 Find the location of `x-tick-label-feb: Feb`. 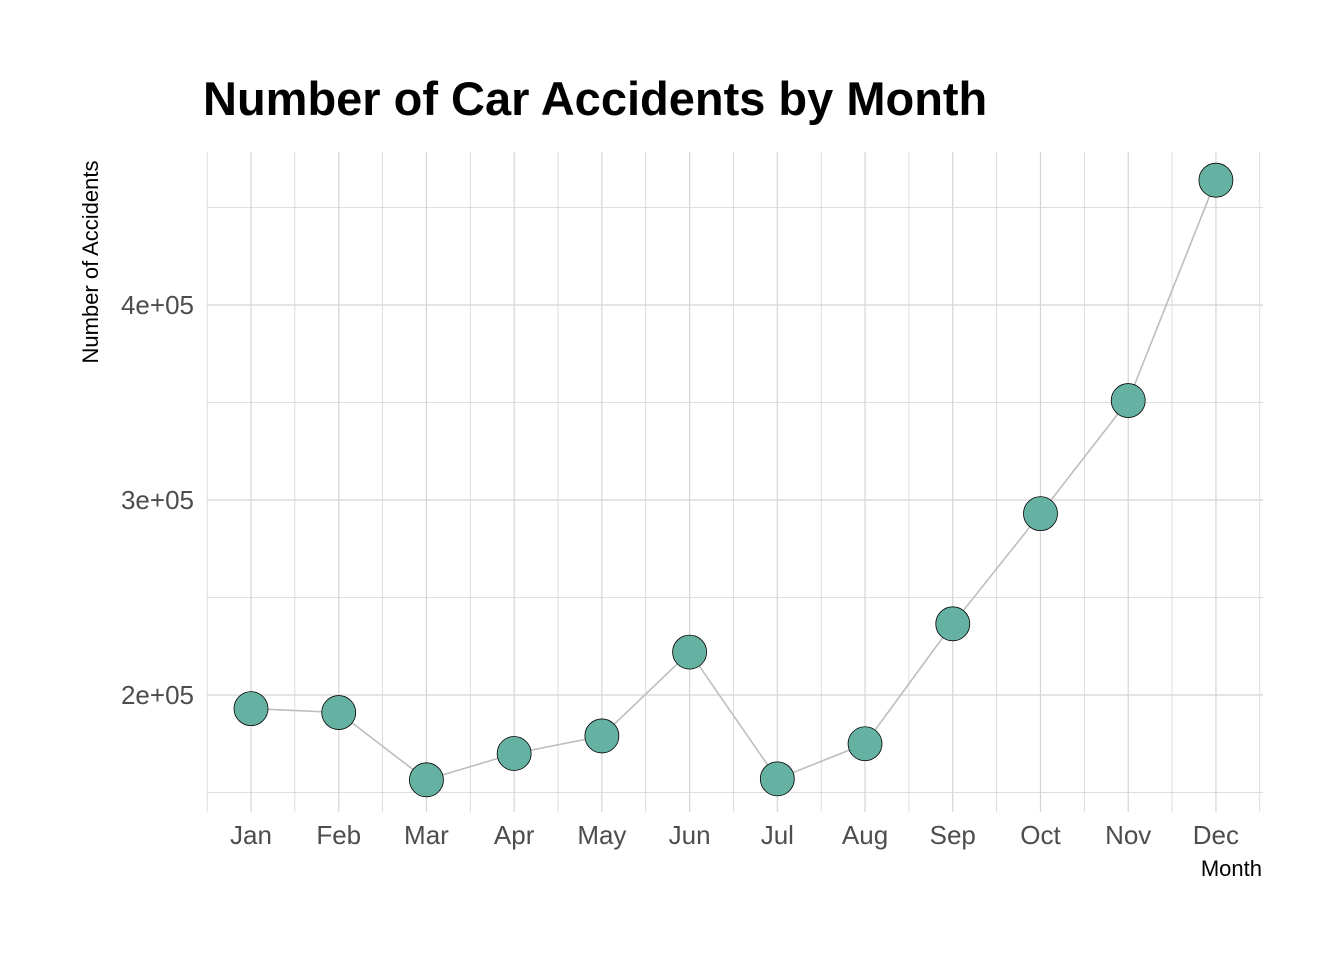

x-tick-label-feb: Feb is located at coordinates (338, 835).